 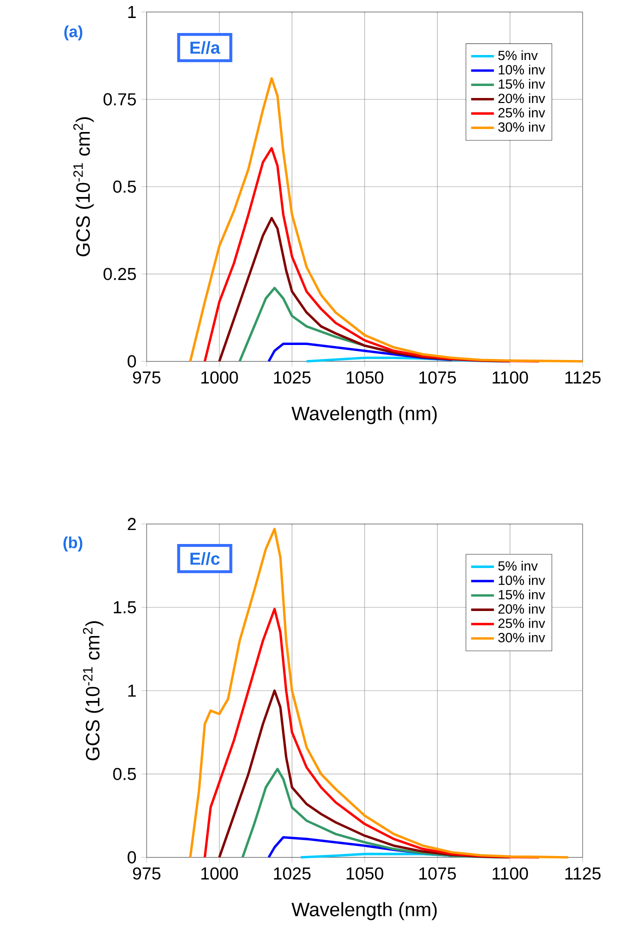 I want to click on y-tick-label: 2, so click(x=132, y=524).